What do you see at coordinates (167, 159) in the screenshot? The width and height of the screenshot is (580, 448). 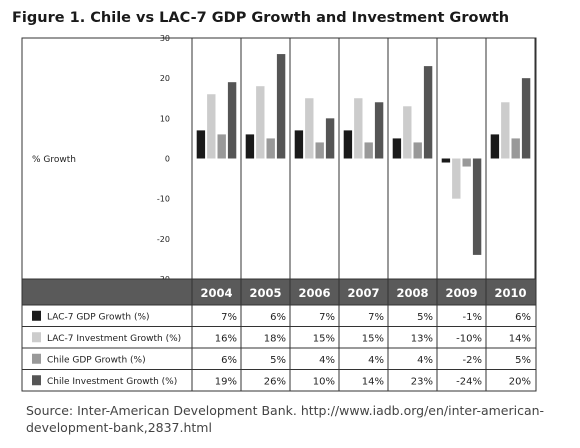 I see `y-tick-label: 0` at bounding box center [167, 159].